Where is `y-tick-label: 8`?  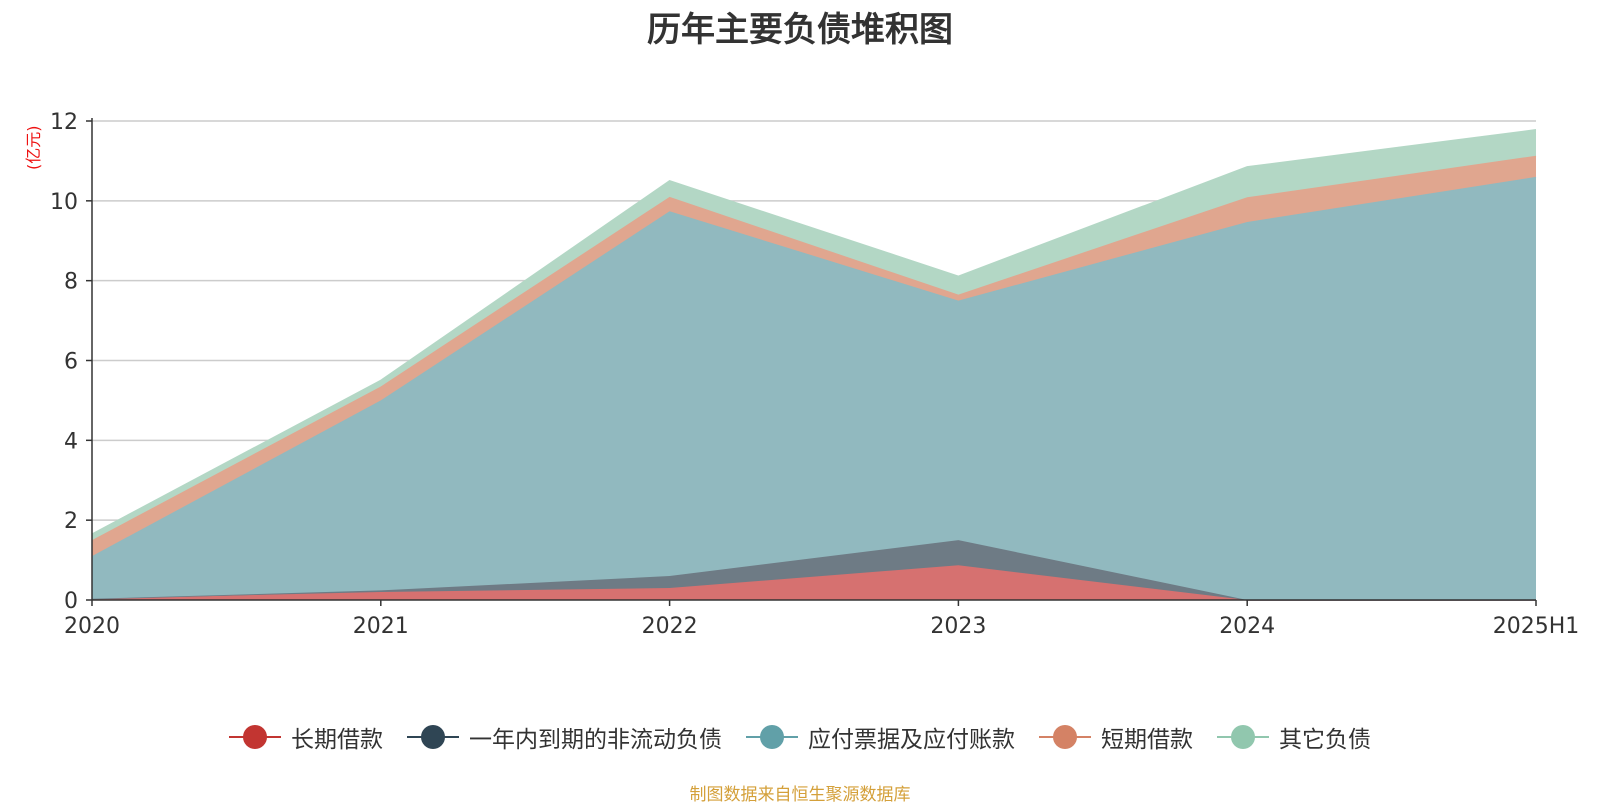
y-tick-label: 8 is located at coordinates (71, 282).